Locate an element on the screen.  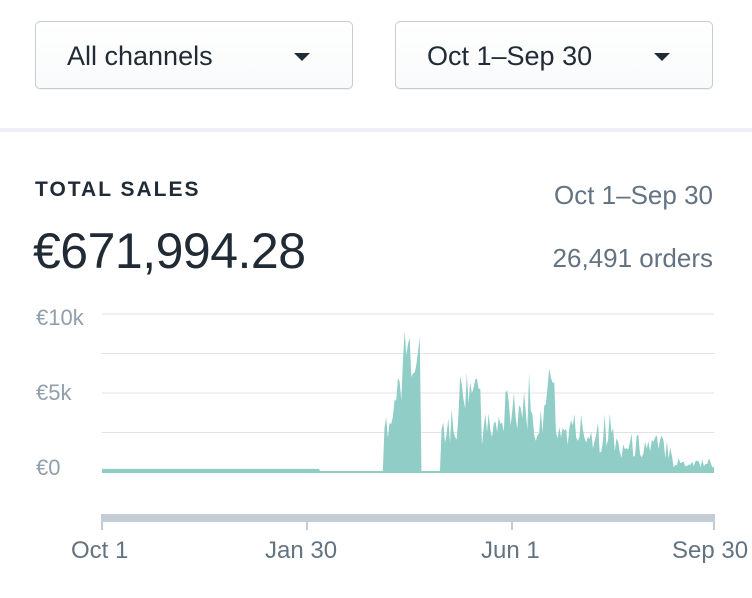
orders-count: 26,491 orders is located at coordinates (632, 258).